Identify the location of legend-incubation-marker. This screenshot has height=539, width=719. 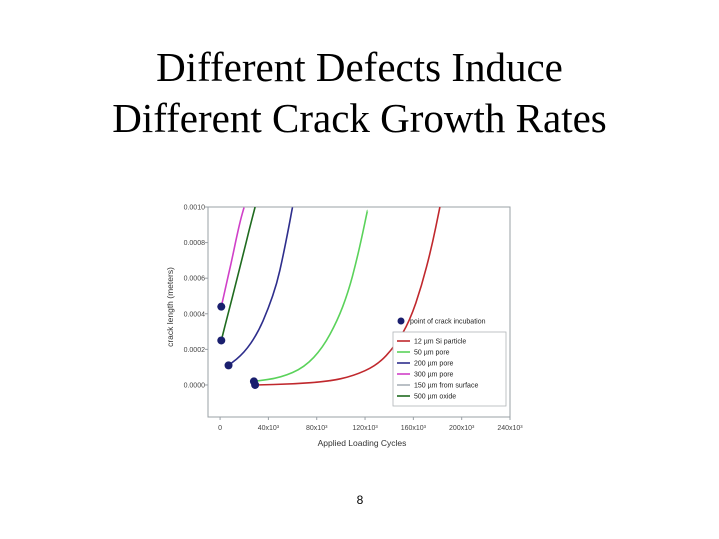
(401, 321).